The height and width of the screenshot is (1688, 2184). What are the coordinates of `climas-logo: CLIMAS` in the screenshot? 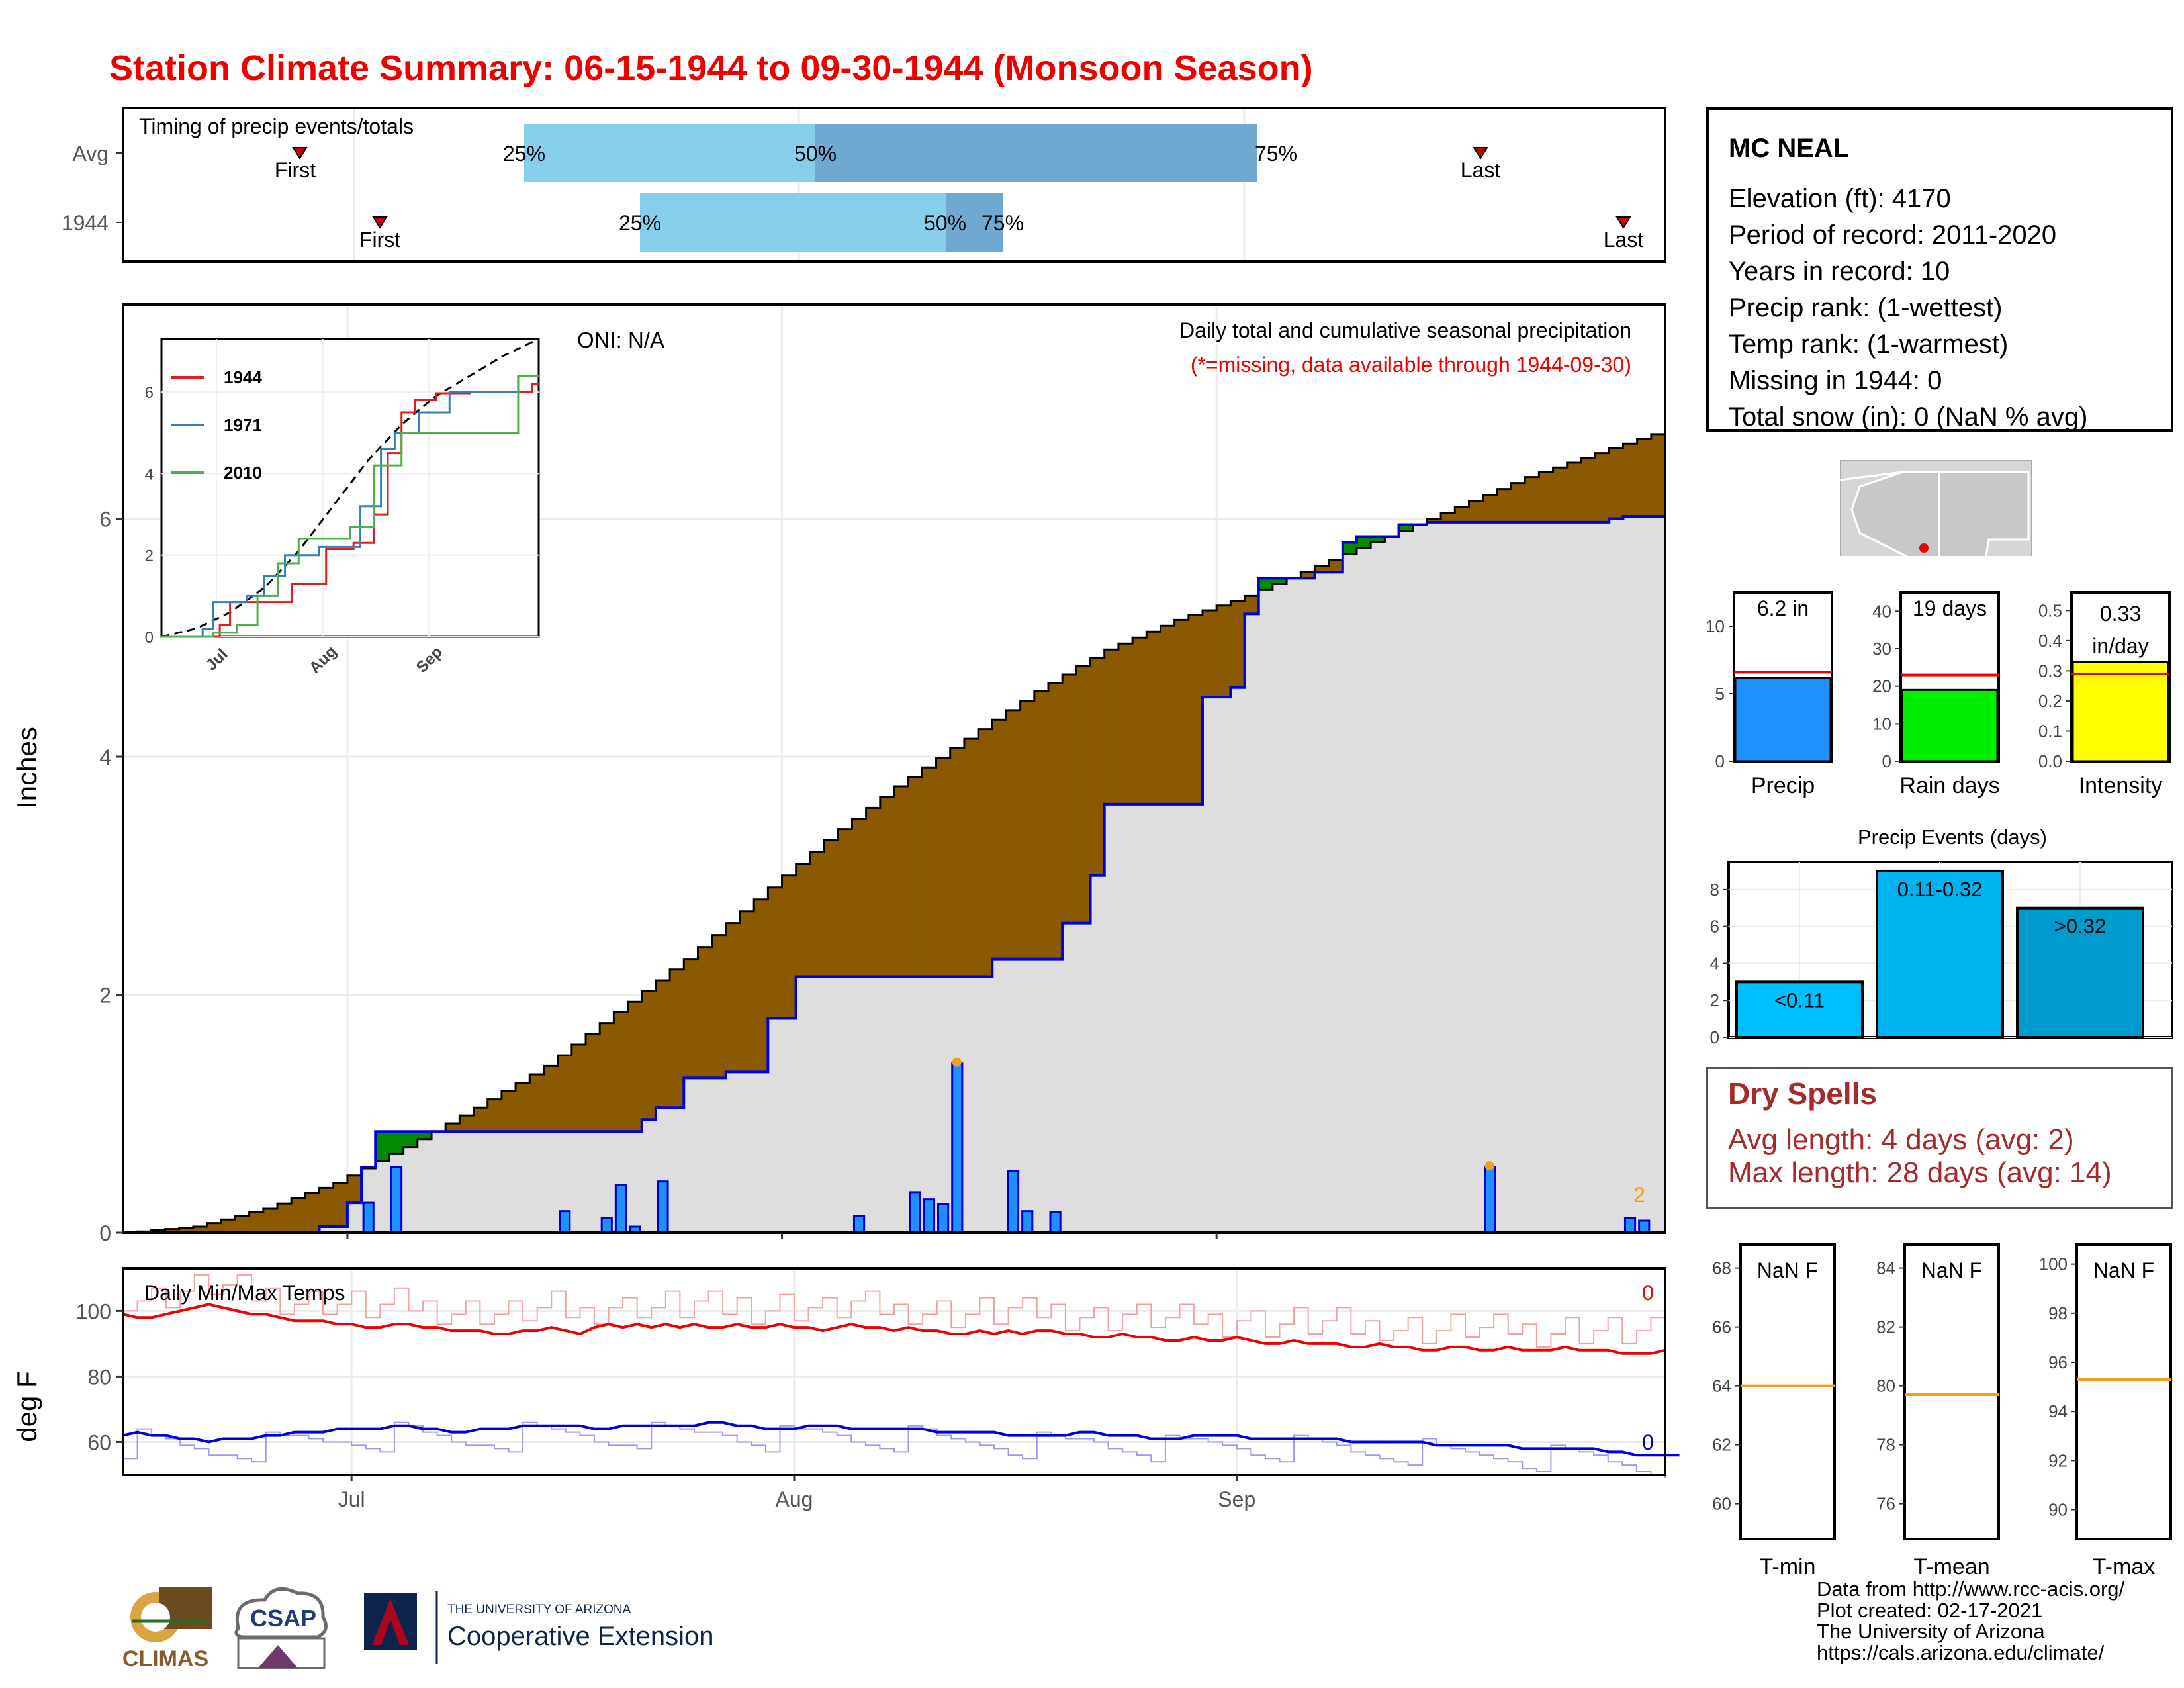 It's located at (167, 1629).